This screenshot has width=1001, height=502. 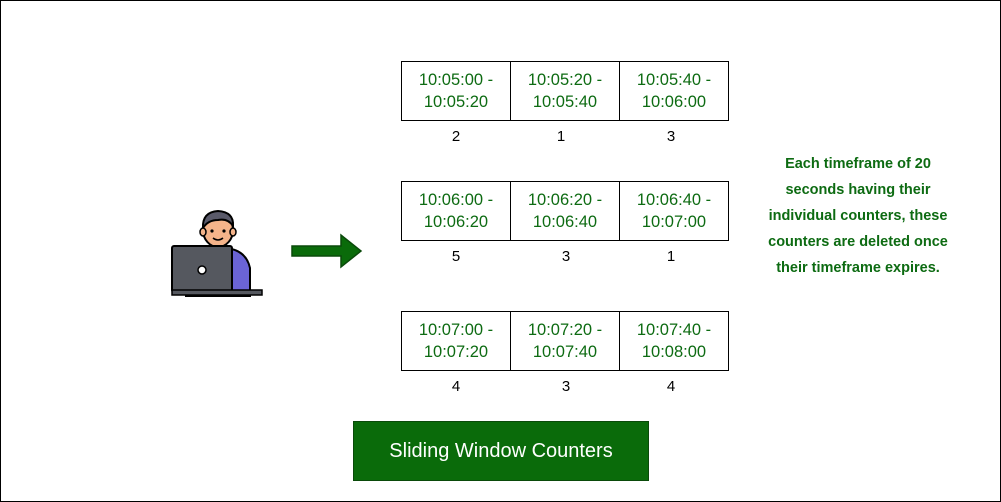 I want to click on window-counter: 2, so click(x=456, y=136).